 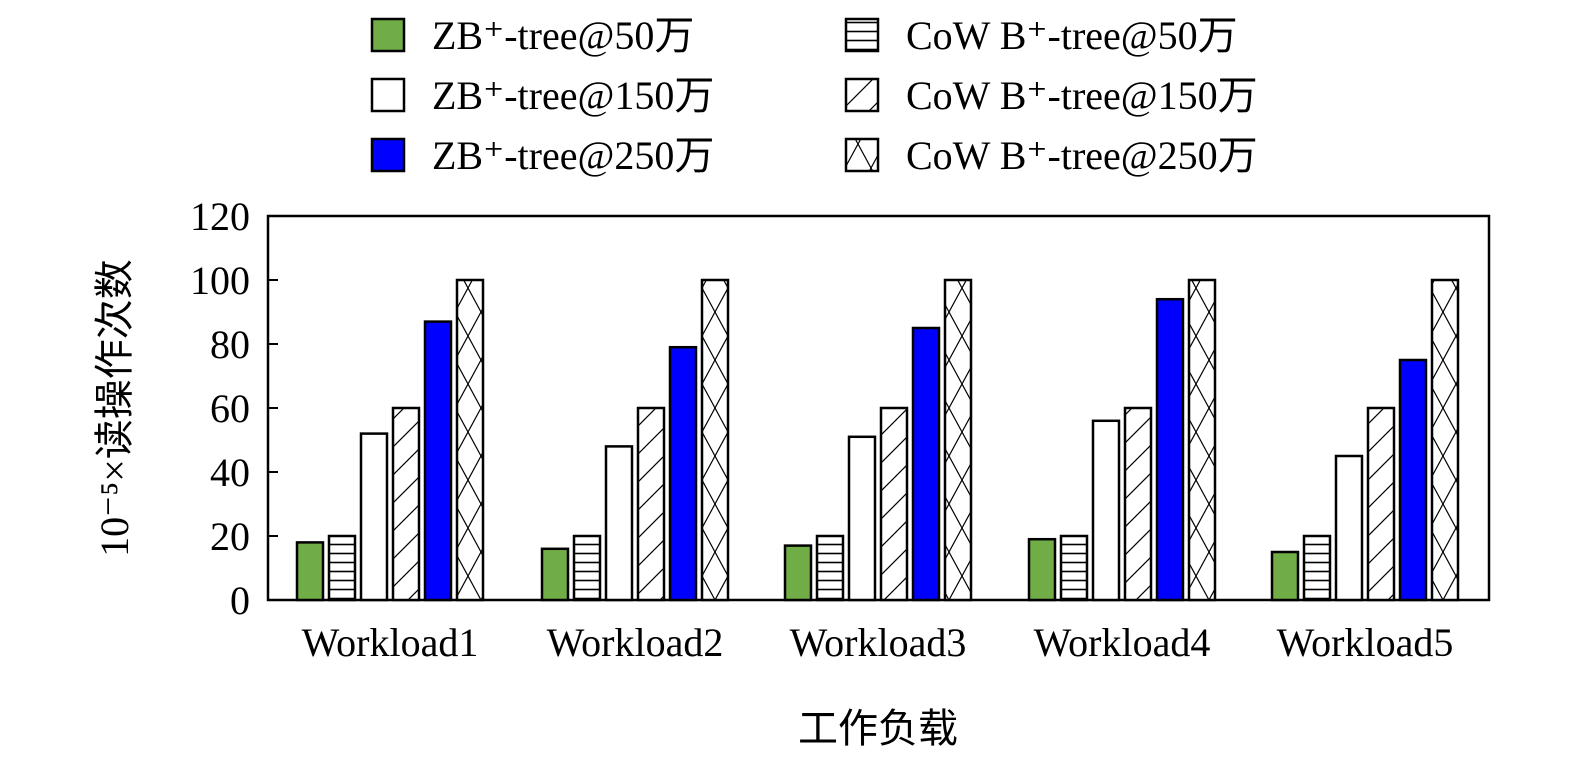 What do you see at coordinates (1072, 35) in the screenshot?
I see `legend-label: CoW B⁺-tree@50万` at bounding box center [1072, 35].